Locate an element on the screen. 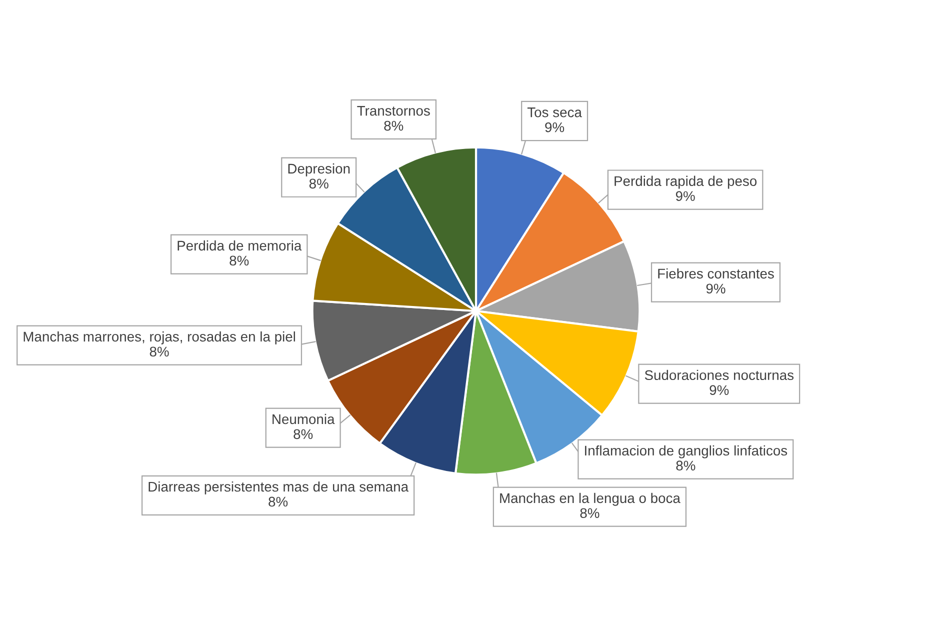 Image resolution: width=952 pixels, height=622 pixels. slice-label: Neumonia is located at coordinates (303, 419).